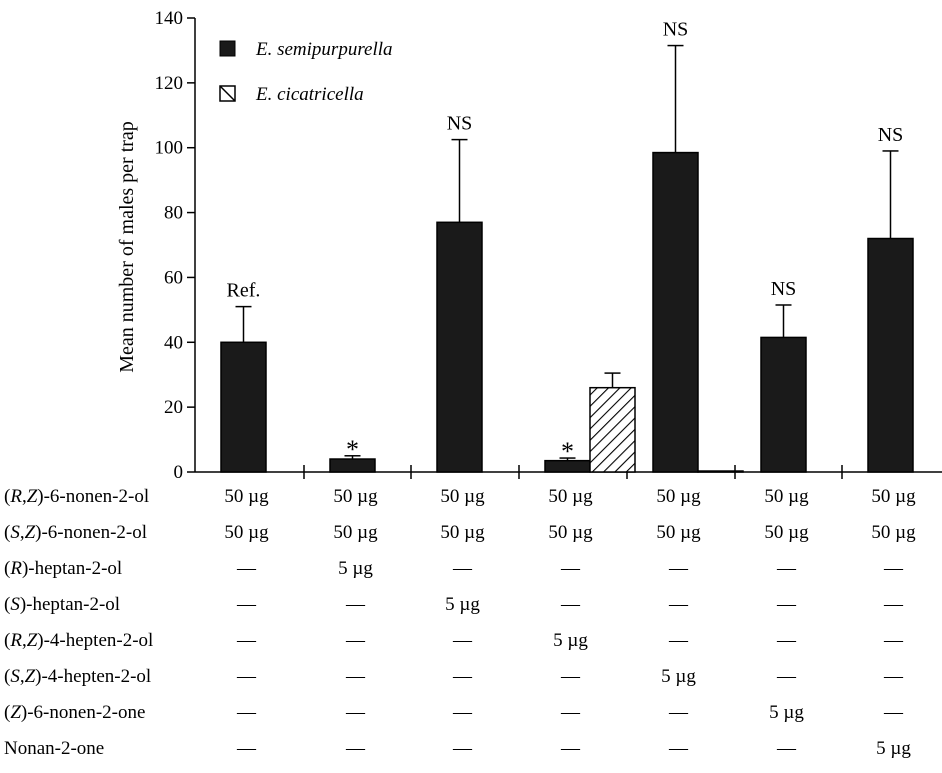  Describe the element at coordinates (893, 568) in the screenshot. I see `treatment-cell-r2-c6: —` at that location.